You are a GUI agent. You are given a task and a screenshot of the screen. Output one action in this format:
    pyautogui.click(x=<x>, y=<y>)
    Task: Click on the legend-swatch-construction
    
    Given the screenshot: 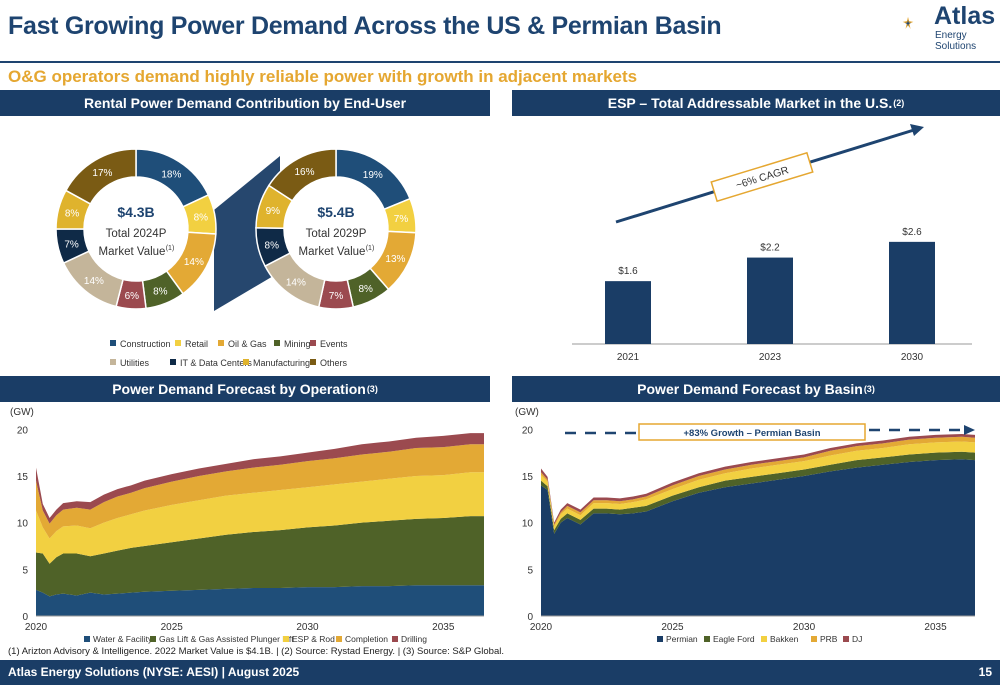 What is the action you would take?
    pyautogui.click(x=113, y=343)
    